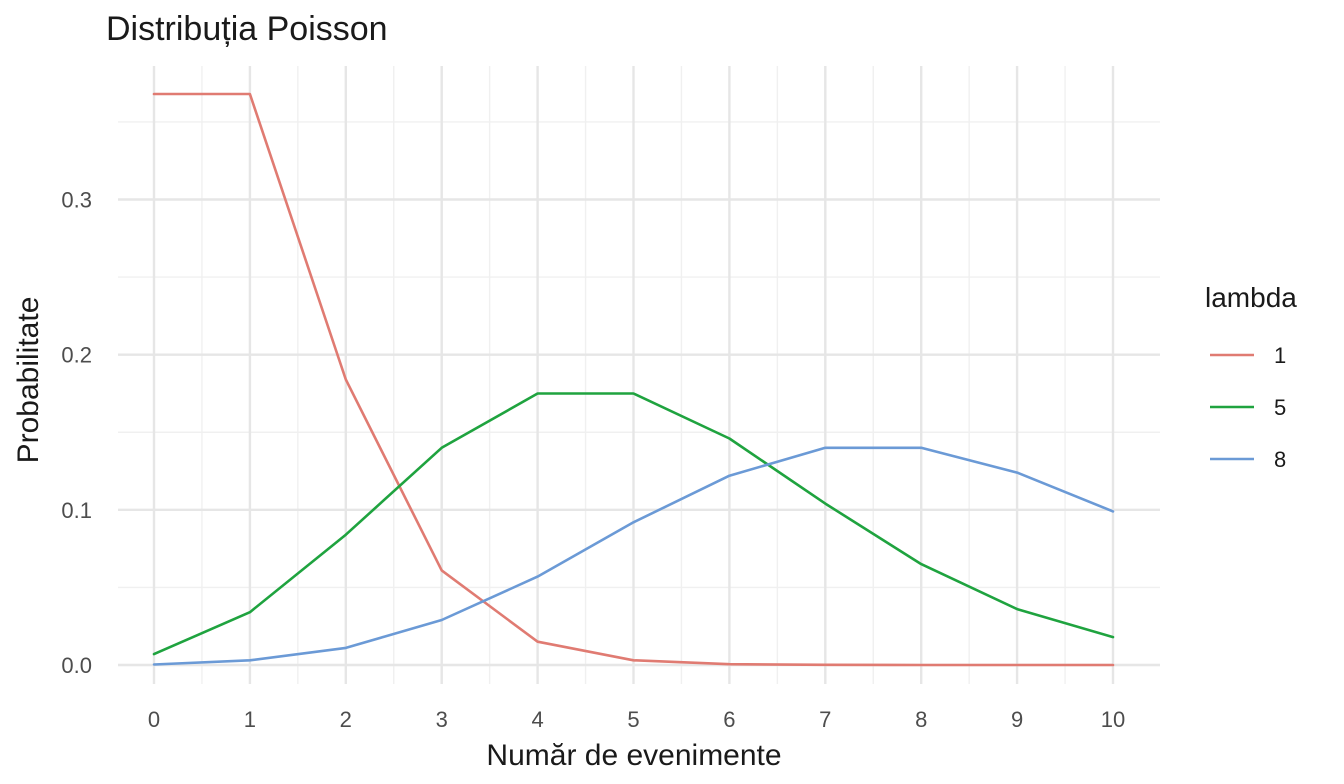  What do you see at coordinates (537, 719) in the screenshot?
I see `x-tick-label: 4` at bounding box center [537, 719].